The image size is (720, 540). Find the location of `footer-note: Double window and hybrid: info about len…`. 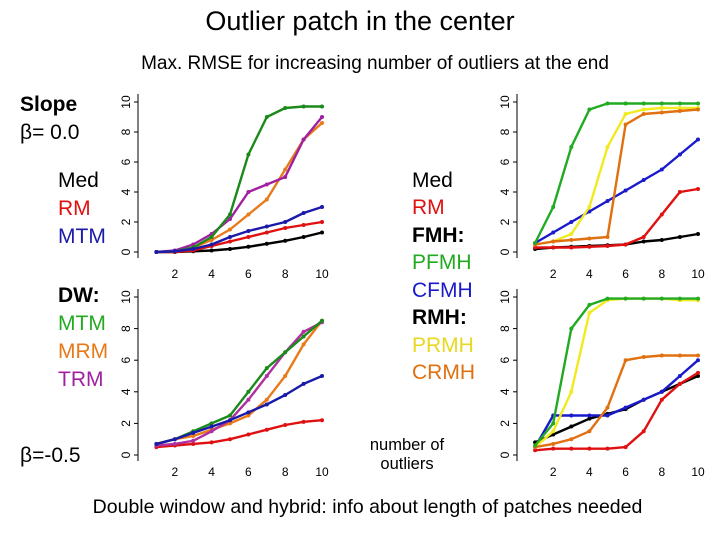

footer-note: Double window and hybrid: info about len… is located at coordinates (367, 507).